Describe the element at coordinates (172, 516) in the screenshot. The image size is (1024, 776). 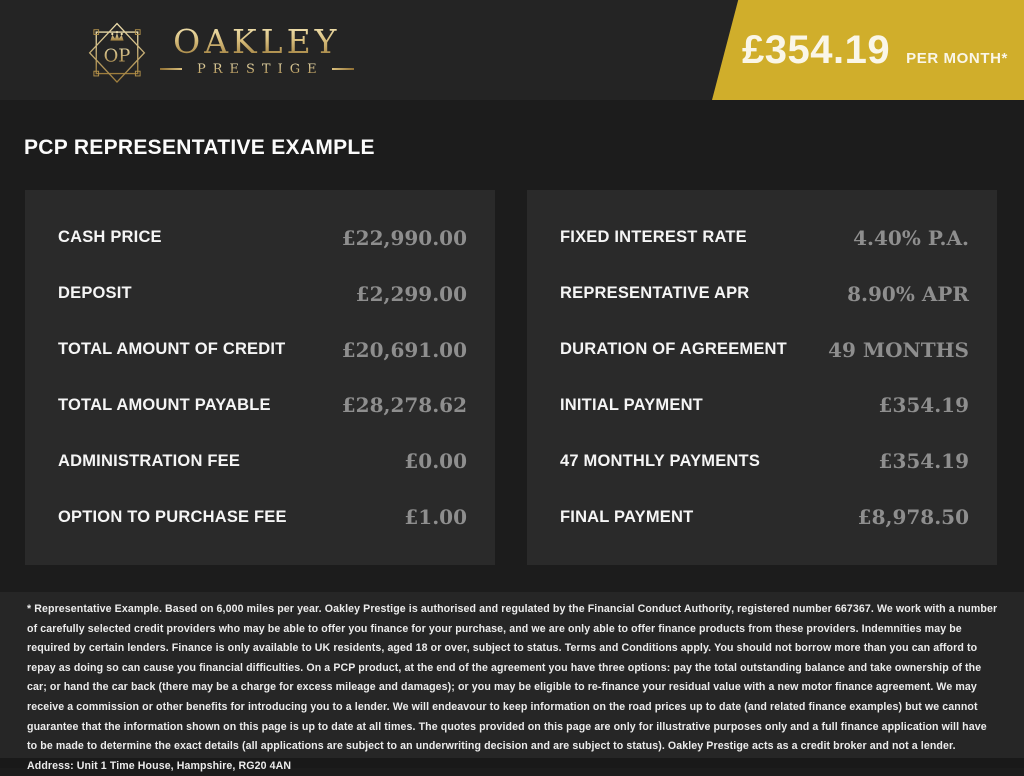
I see `finance-row-label: OPTION TO PURCHASE FEE` at that location.